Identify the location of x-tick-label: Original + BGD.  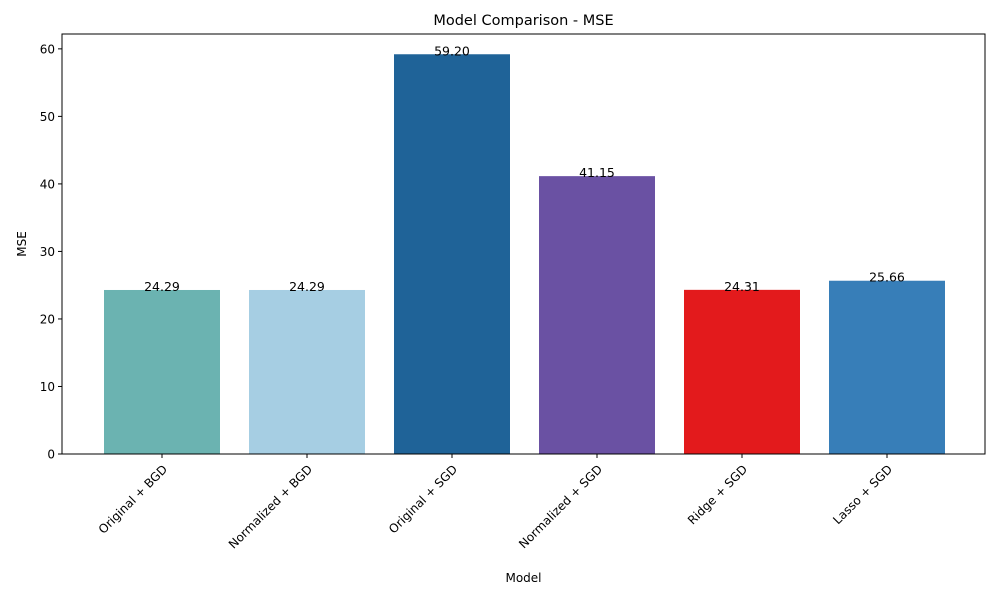
(133, 499).